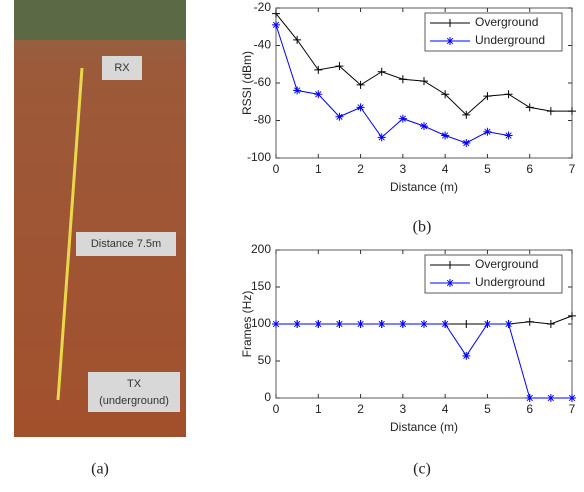  I want to click on photo-label: RX, so click(122, 68).